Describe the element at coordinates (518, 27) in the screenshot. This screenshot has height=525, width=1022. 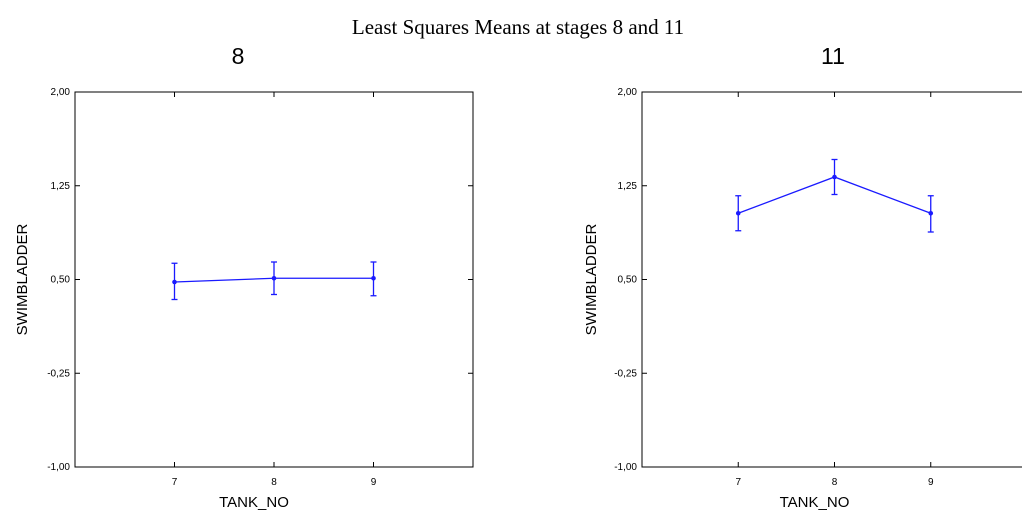
I see `figure-title: Least Squares Means at stages 8 and 11` at that location.